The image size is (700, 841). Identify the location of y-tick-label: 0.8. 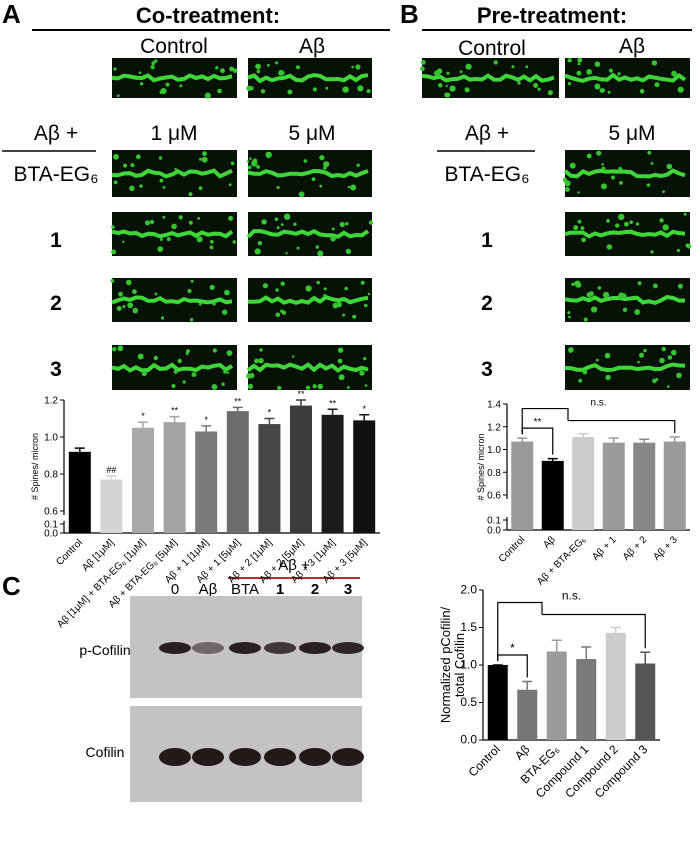
(494, 473).